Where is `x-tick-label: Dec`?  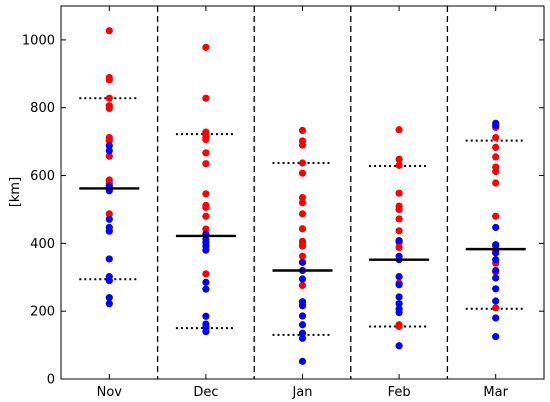
x-tick-label: Dec is located at coordinates (205, 392).